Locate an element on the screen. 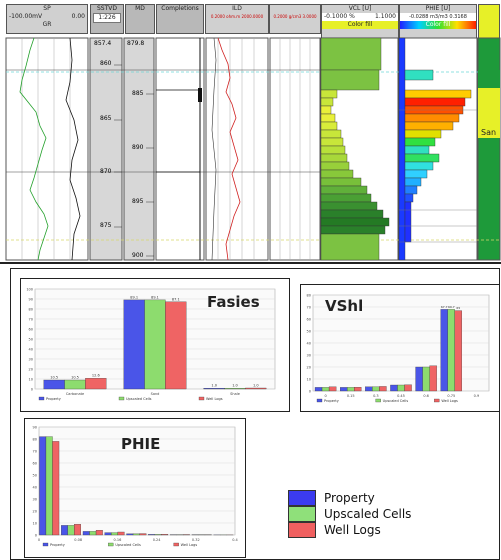  md-top-label: 879.8 is located at coordinates (136, 43).